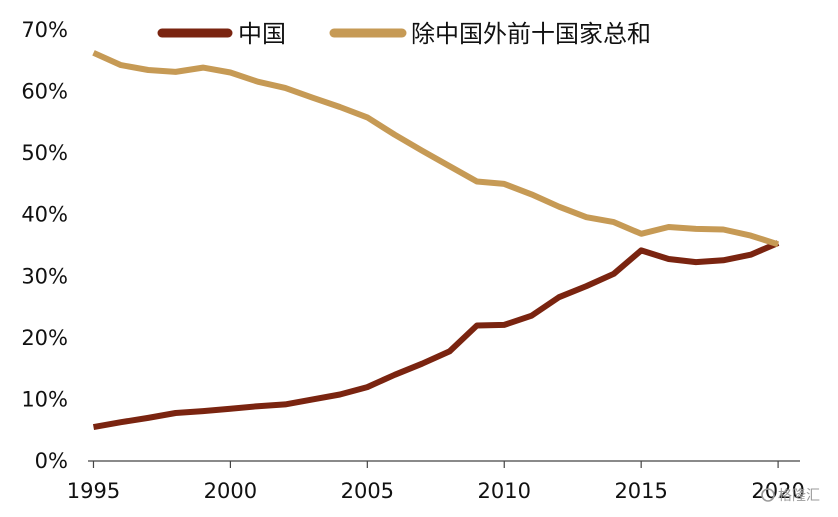 This screenshot has height=517, width=838. Describe the element at coordinates (230, 491) in the screenshot. I see `x-tick-label: 2000` at that location.